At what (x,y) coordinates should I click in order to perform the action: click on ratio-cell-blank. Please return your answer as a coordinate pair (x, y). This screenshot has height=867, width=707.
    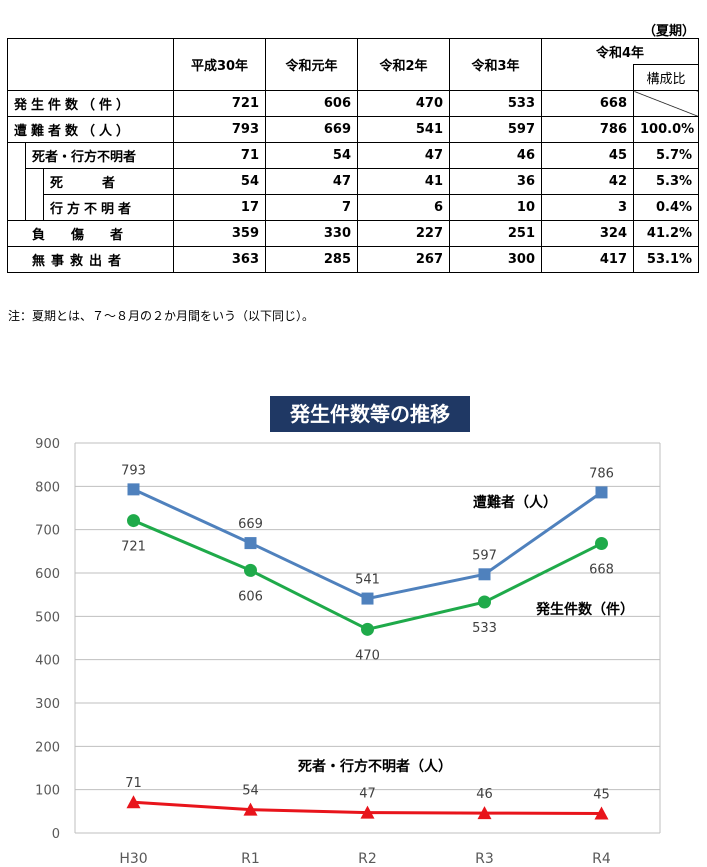
    Looking at the image, I should click on (666, 103).